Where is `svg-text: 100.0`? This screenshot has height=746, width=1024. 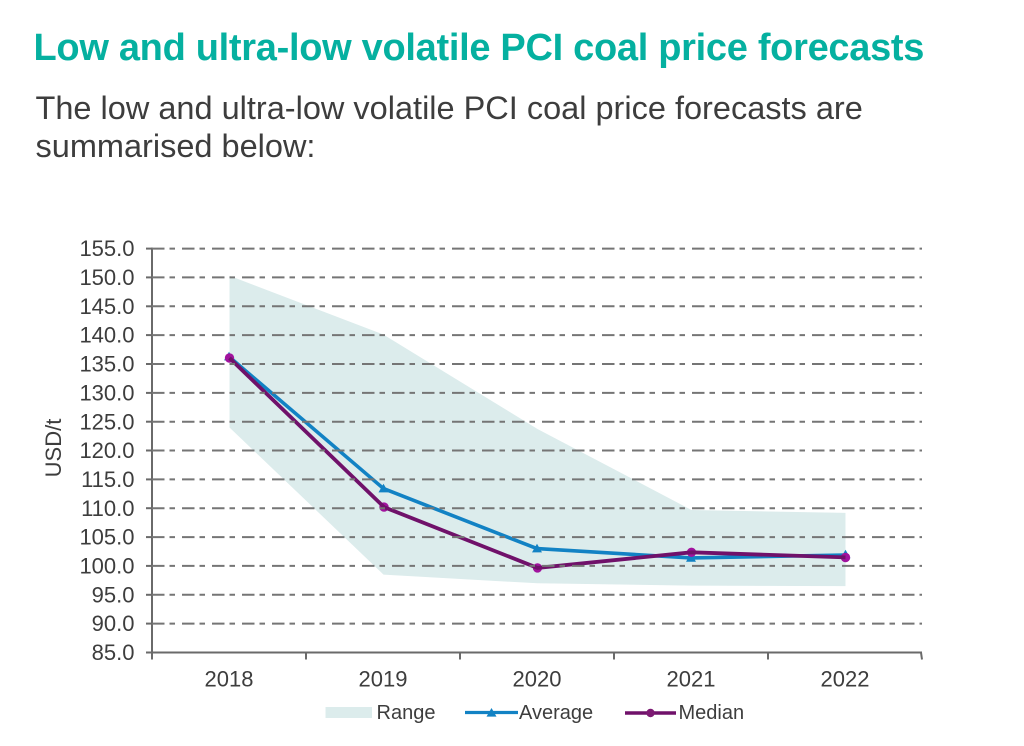
svg-text: 100.0 is located at coordinates (106, 566).